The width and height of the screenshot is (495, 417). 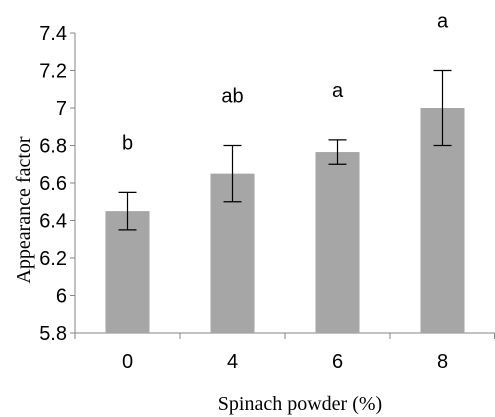 I want to click on y-axis: 5.8 6 6.2 6.4 6.6 6.8 7 7.2 7.4, so click(x=57, y=184).